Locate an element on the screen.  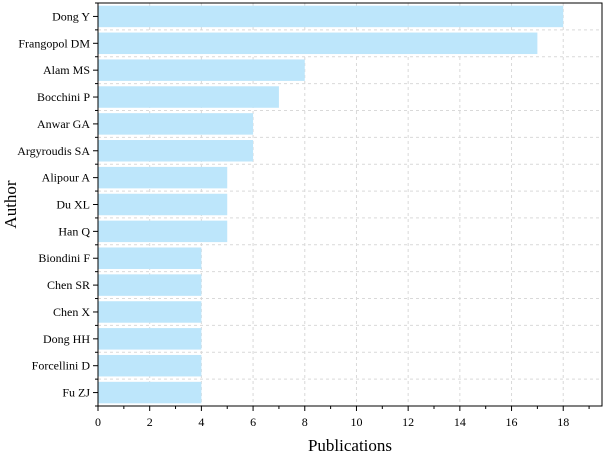
bar-chen-x is located at coordinates (150, 312).